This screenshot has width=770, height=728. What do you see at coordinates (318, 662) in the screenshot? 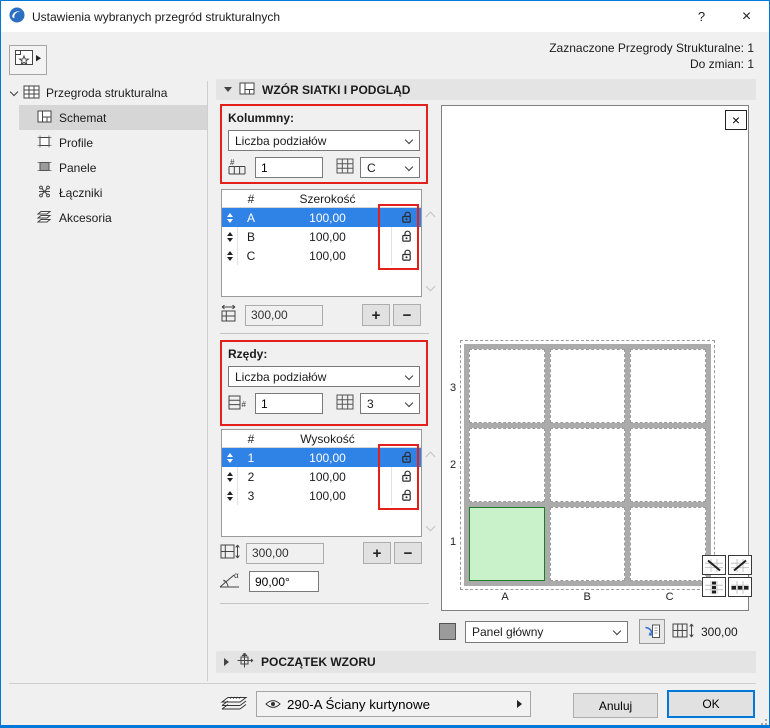
I see `section-title: POCZĄTEK WZORU` at bounding box center [318, 662].